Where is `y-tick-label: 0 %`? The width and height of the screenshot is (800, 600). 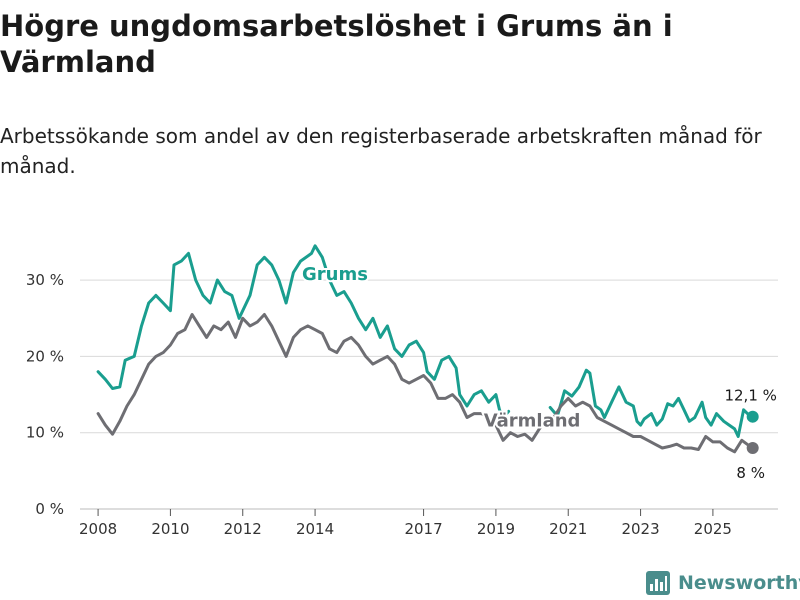 y-tick-label: 0 % is located at coordinates (49, 509).